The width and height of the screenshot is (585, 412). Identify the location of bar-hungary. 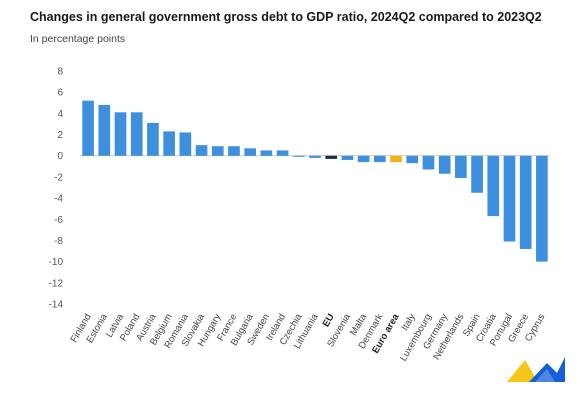
(217, 151).